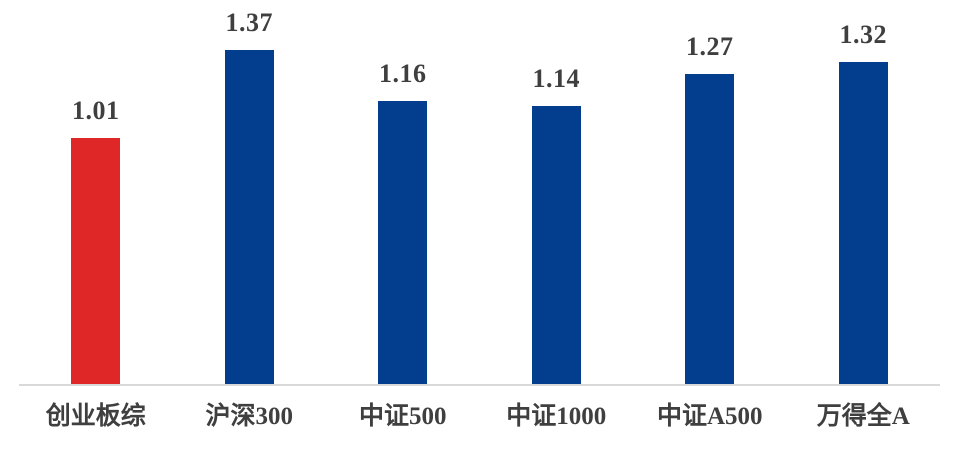  What do you see at coordinates (556, 416) in the screenshot?
I see `category-label: 中证1000` at bounding box center [556, 416].